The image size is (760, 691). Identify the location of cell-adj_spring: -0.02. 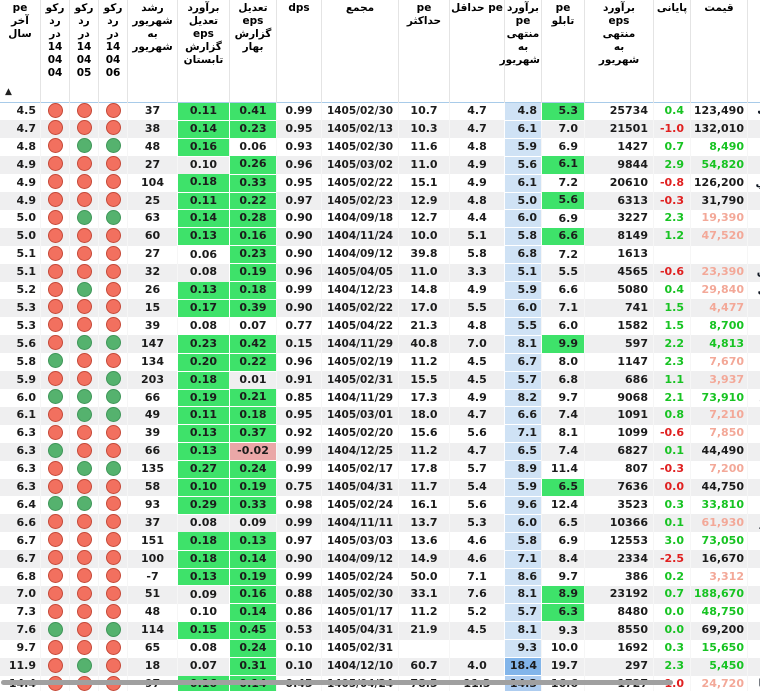
(253, 452).